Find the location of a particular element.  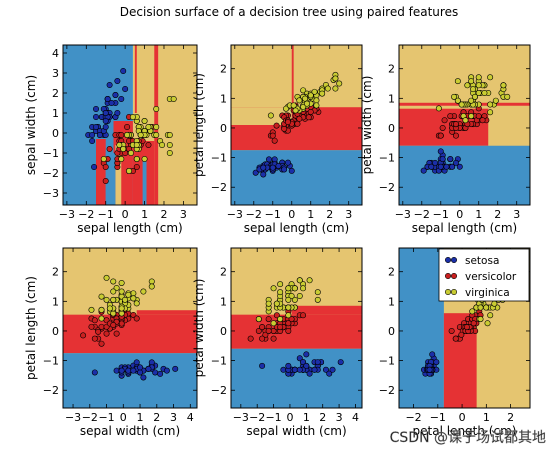

decision-region-versicolor is located at coordinates (166, 312).